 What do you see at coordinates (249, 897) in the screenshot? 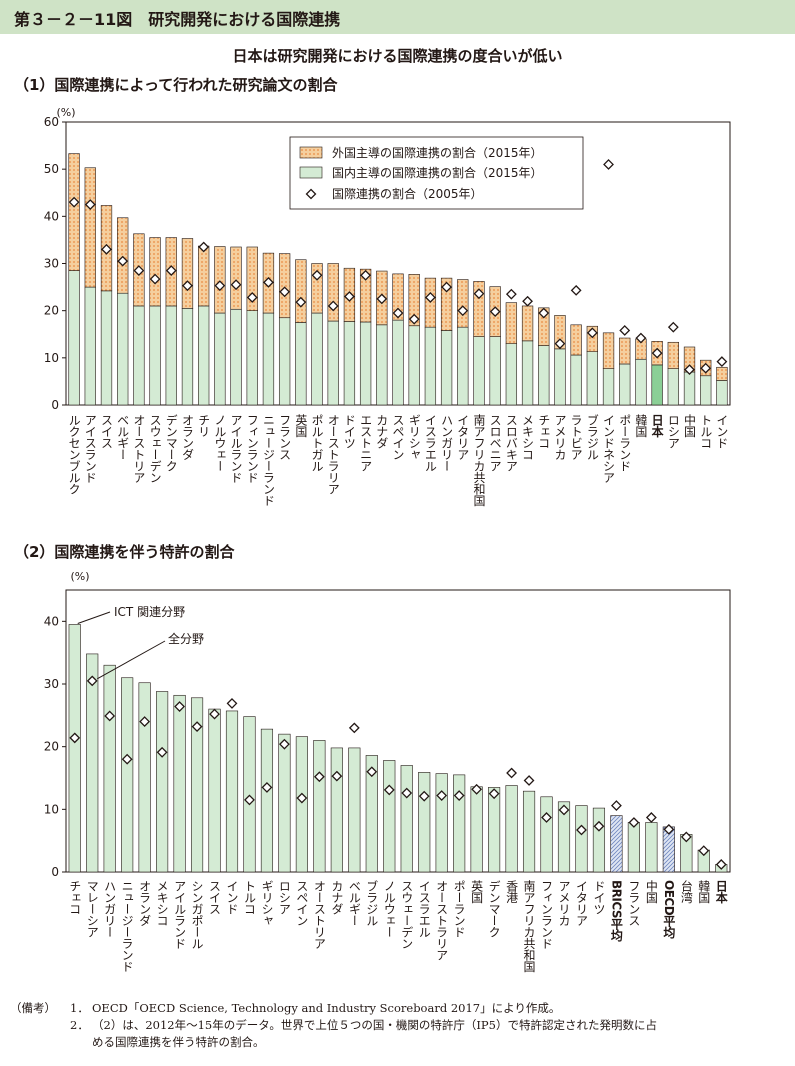
I see `chart2-category-label: トルコ` at bounding box center [249, 897].